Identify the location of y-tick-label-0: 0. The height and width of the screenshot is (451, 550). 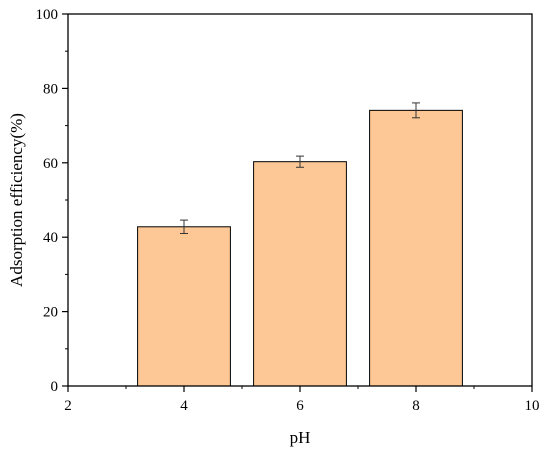
(55, 387).